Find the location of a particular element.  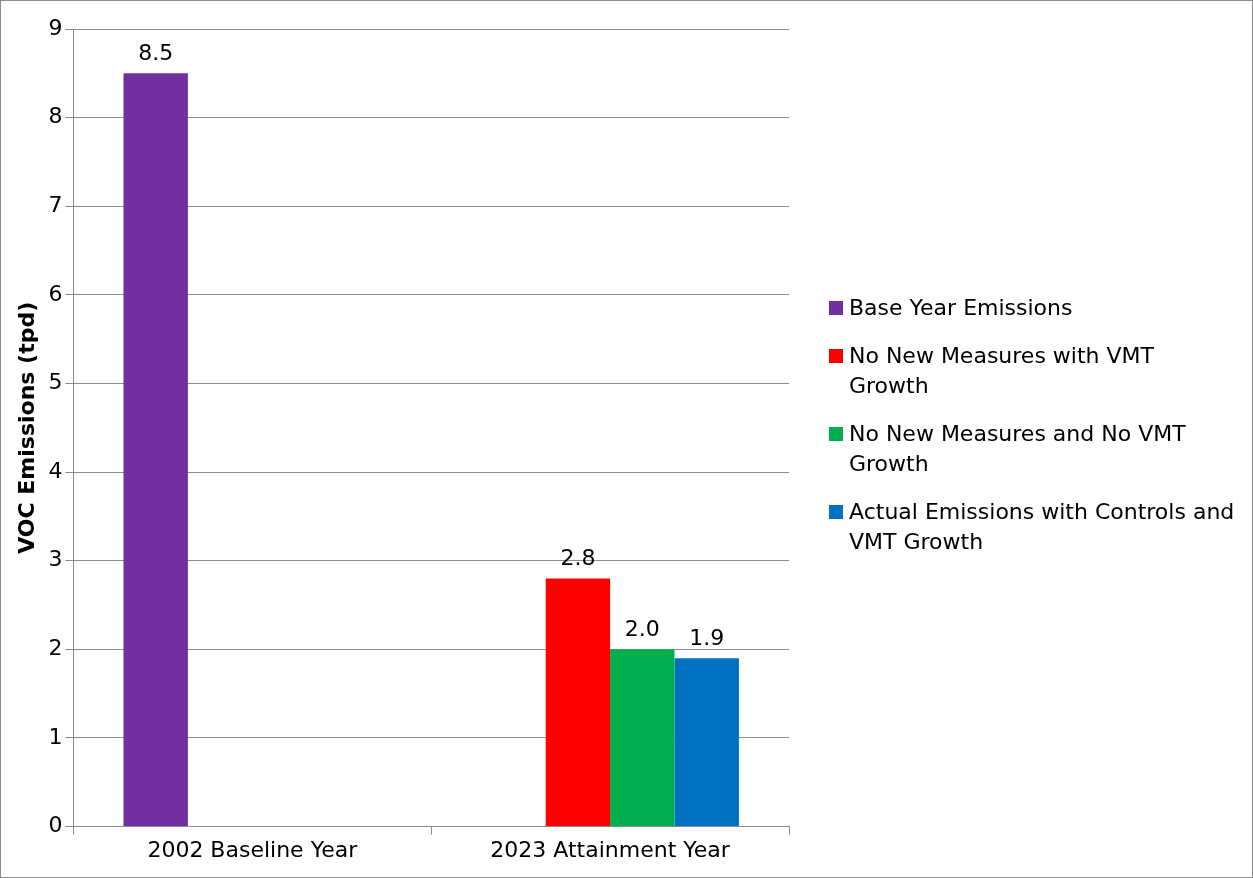

data-label: 1.9 is located at coordinates (707, 637).